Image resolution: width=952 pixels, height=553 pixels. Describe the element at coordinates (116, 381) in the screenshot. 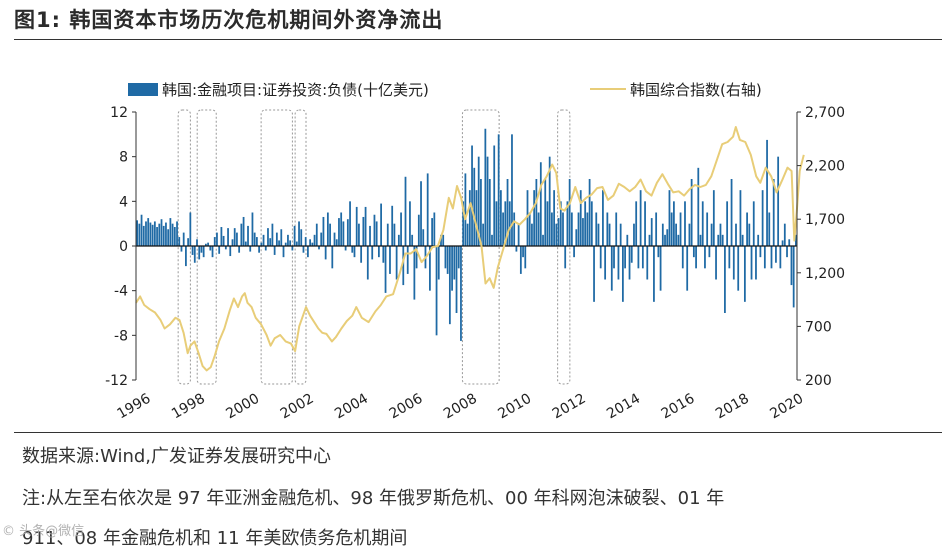

I see `left-tick-label-6: -12` at that location.